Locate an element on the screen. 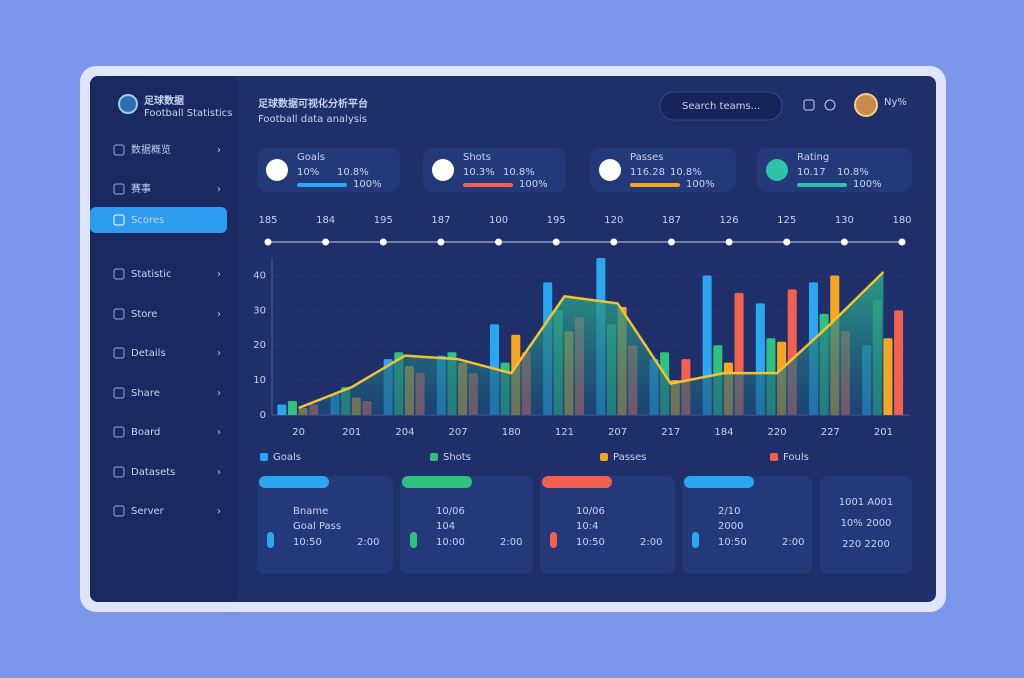 This screenshot has height=678, width=1024. x-tick-label: 180 is located at coordinates (511, 432).